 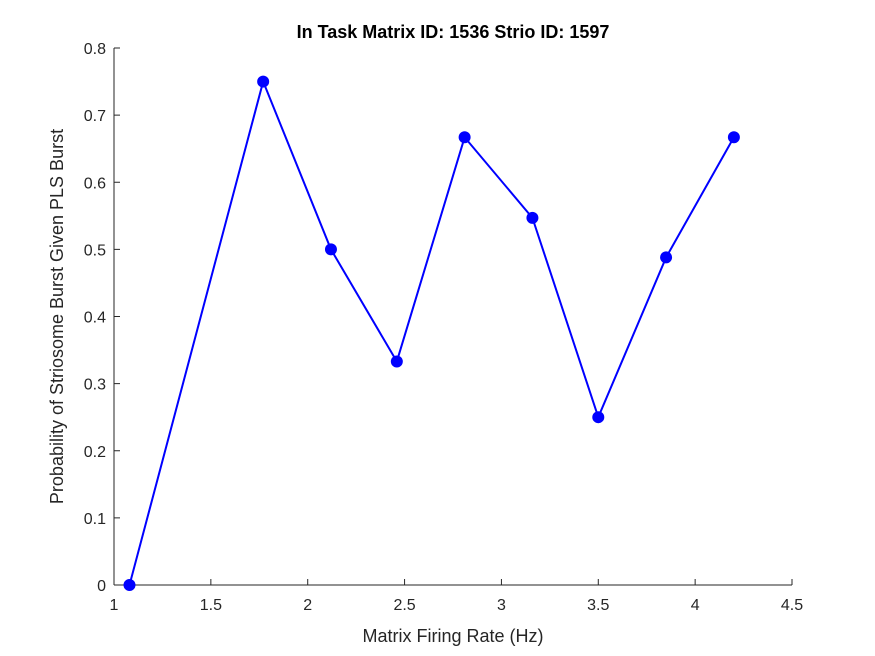 I want to click on y-tick-label: 0, so click(x=101, y=586).